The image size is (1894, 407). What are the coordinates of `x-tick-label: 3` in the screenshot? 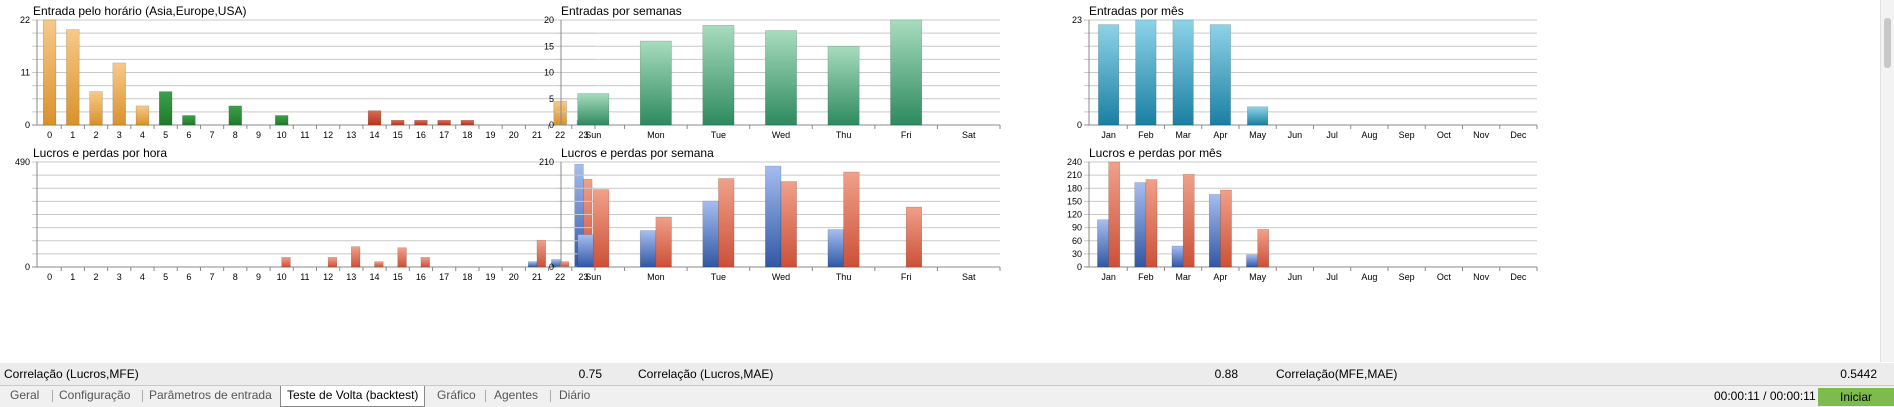 It's located at (119, 277).